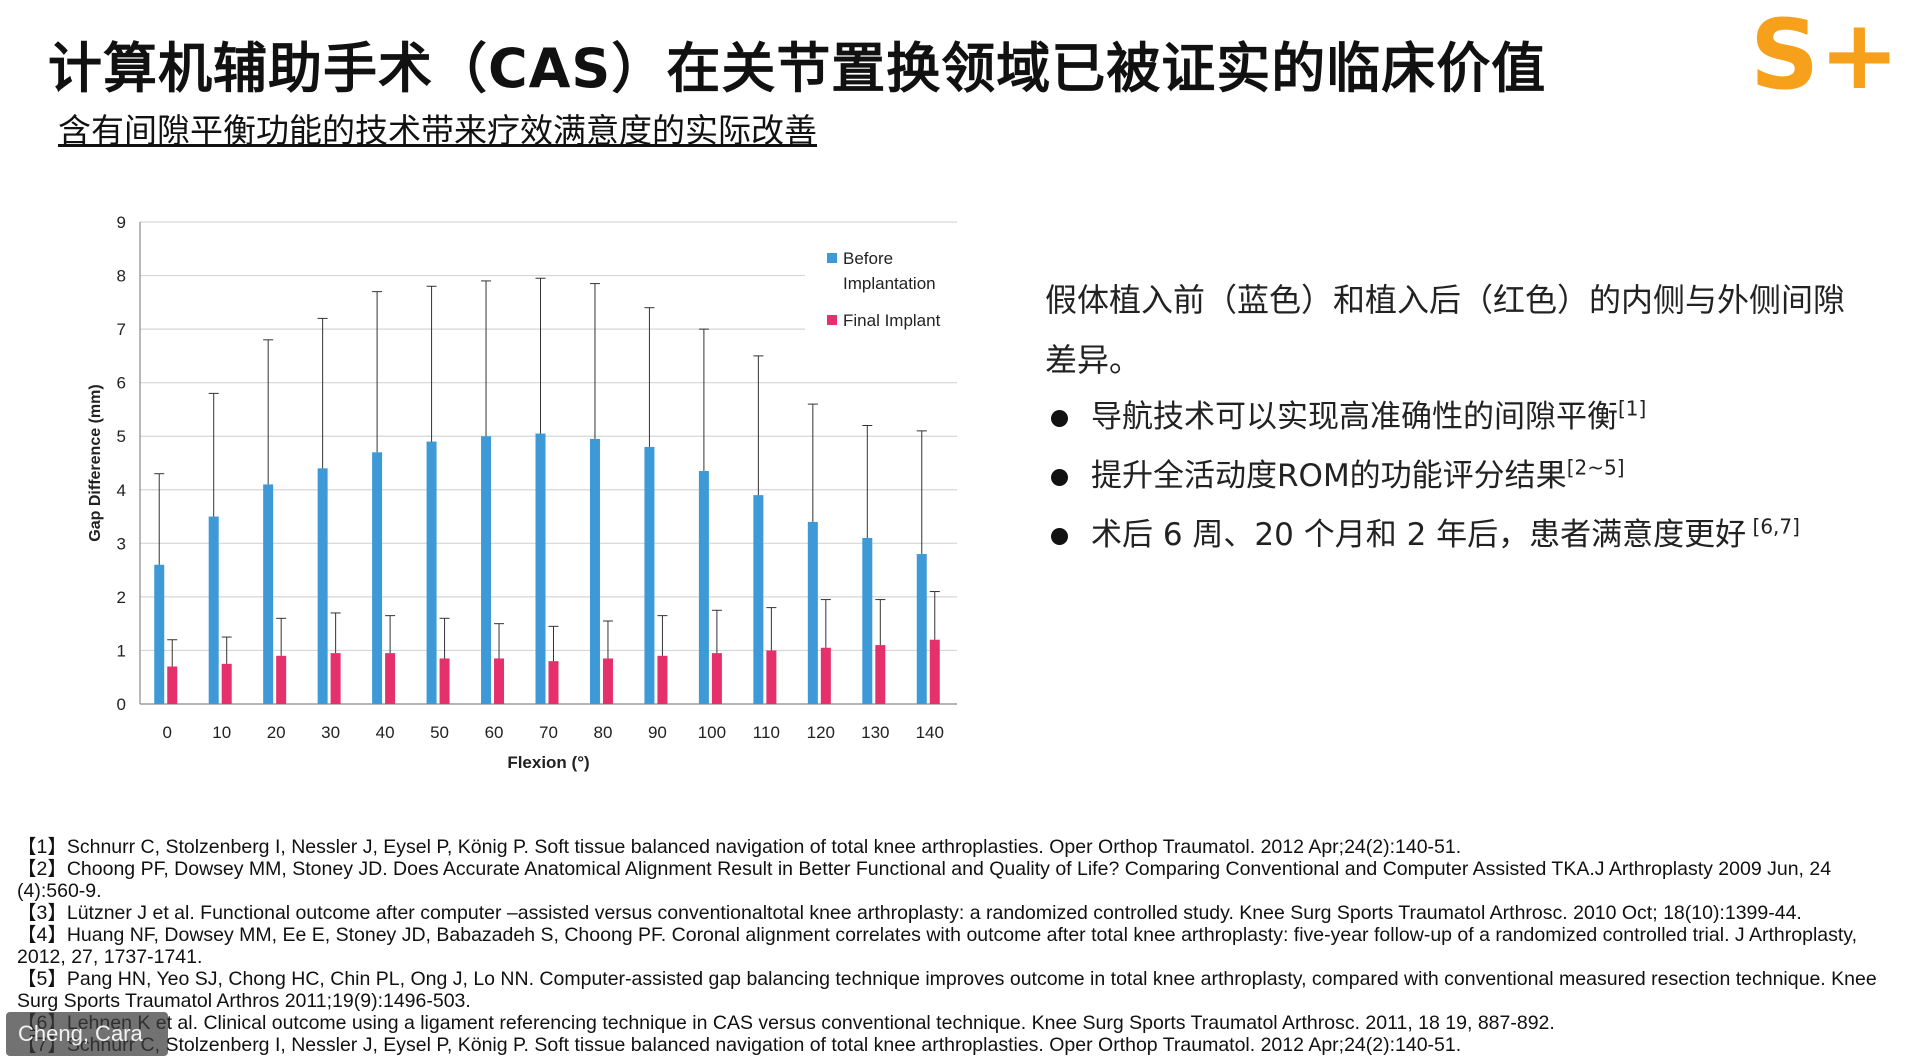 The image size is (1912, 1060). What do you see at coordinates (121, 650) in the screenshot?
I see `y-tick-label: 1` at bounding box center [121, 650].